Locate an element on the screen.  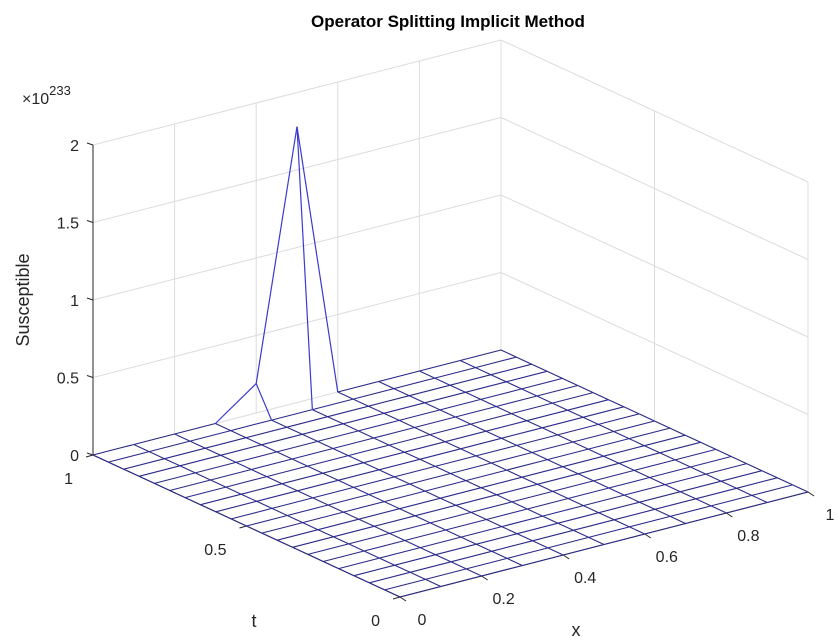
grid-line is located at coordinates (297, 325).